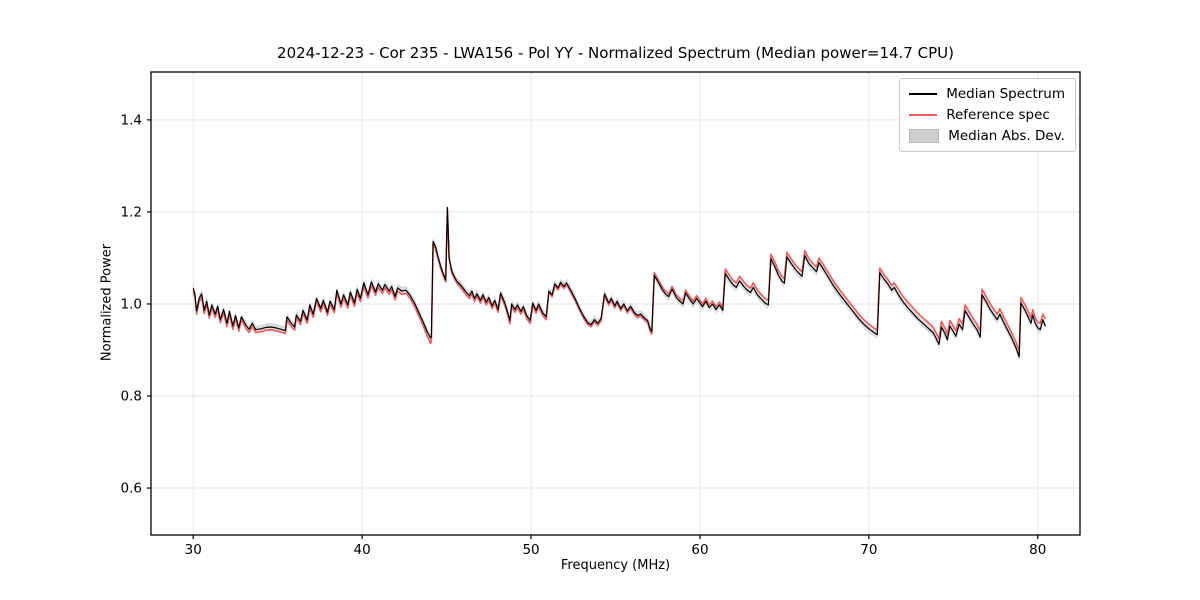 This screenshot has height=600, width=1200. Describe the element at coordinates (1005, 94) in the screenshot. I see `legend-label: Median Spectrum` at that location.